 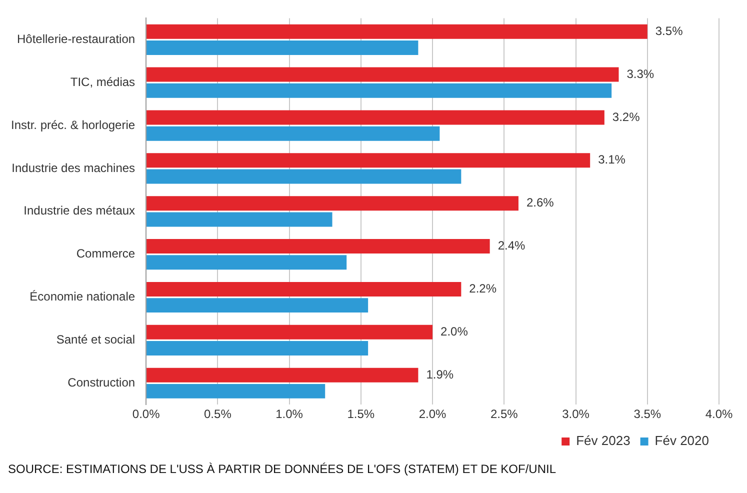 I want to click on y-tick-label: Construction, so click(x=102, y=382).